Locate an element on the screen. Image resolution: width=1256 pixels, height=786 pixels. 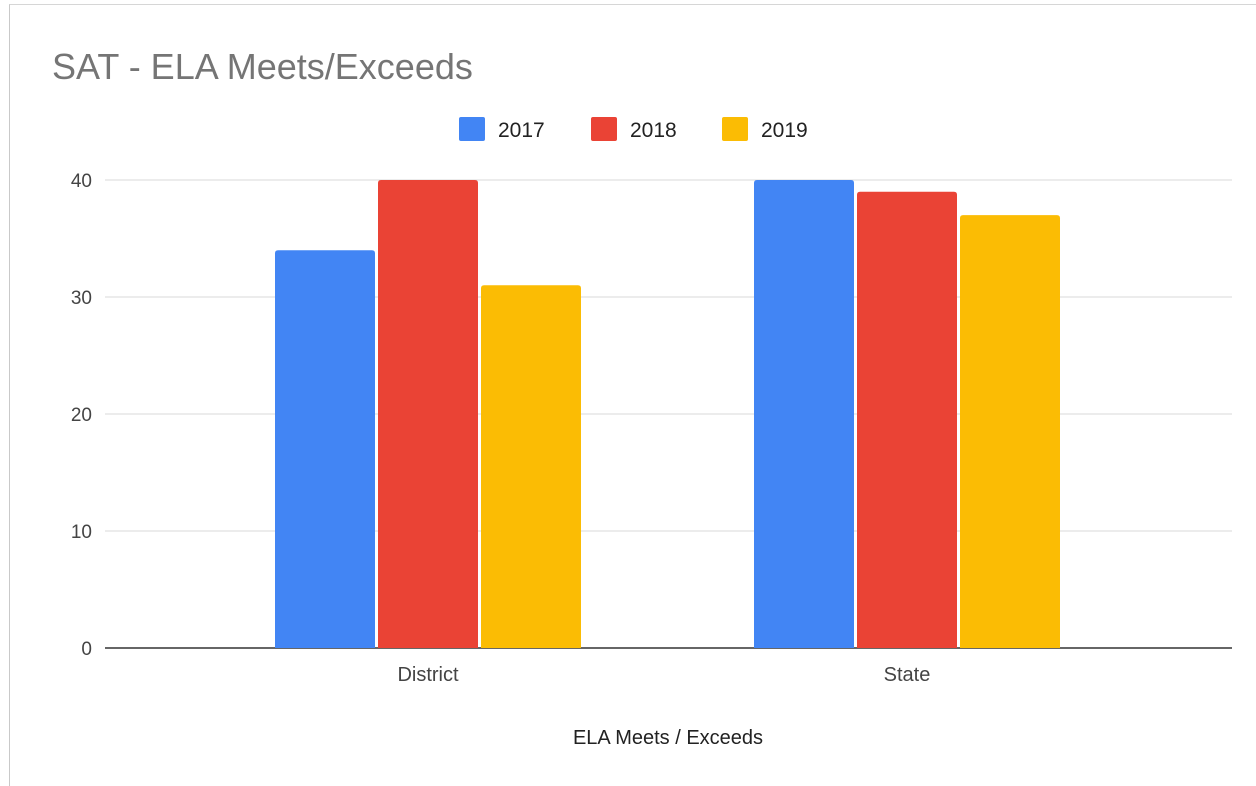
y-tick-label: 20 is located at coordinates (81, 415).